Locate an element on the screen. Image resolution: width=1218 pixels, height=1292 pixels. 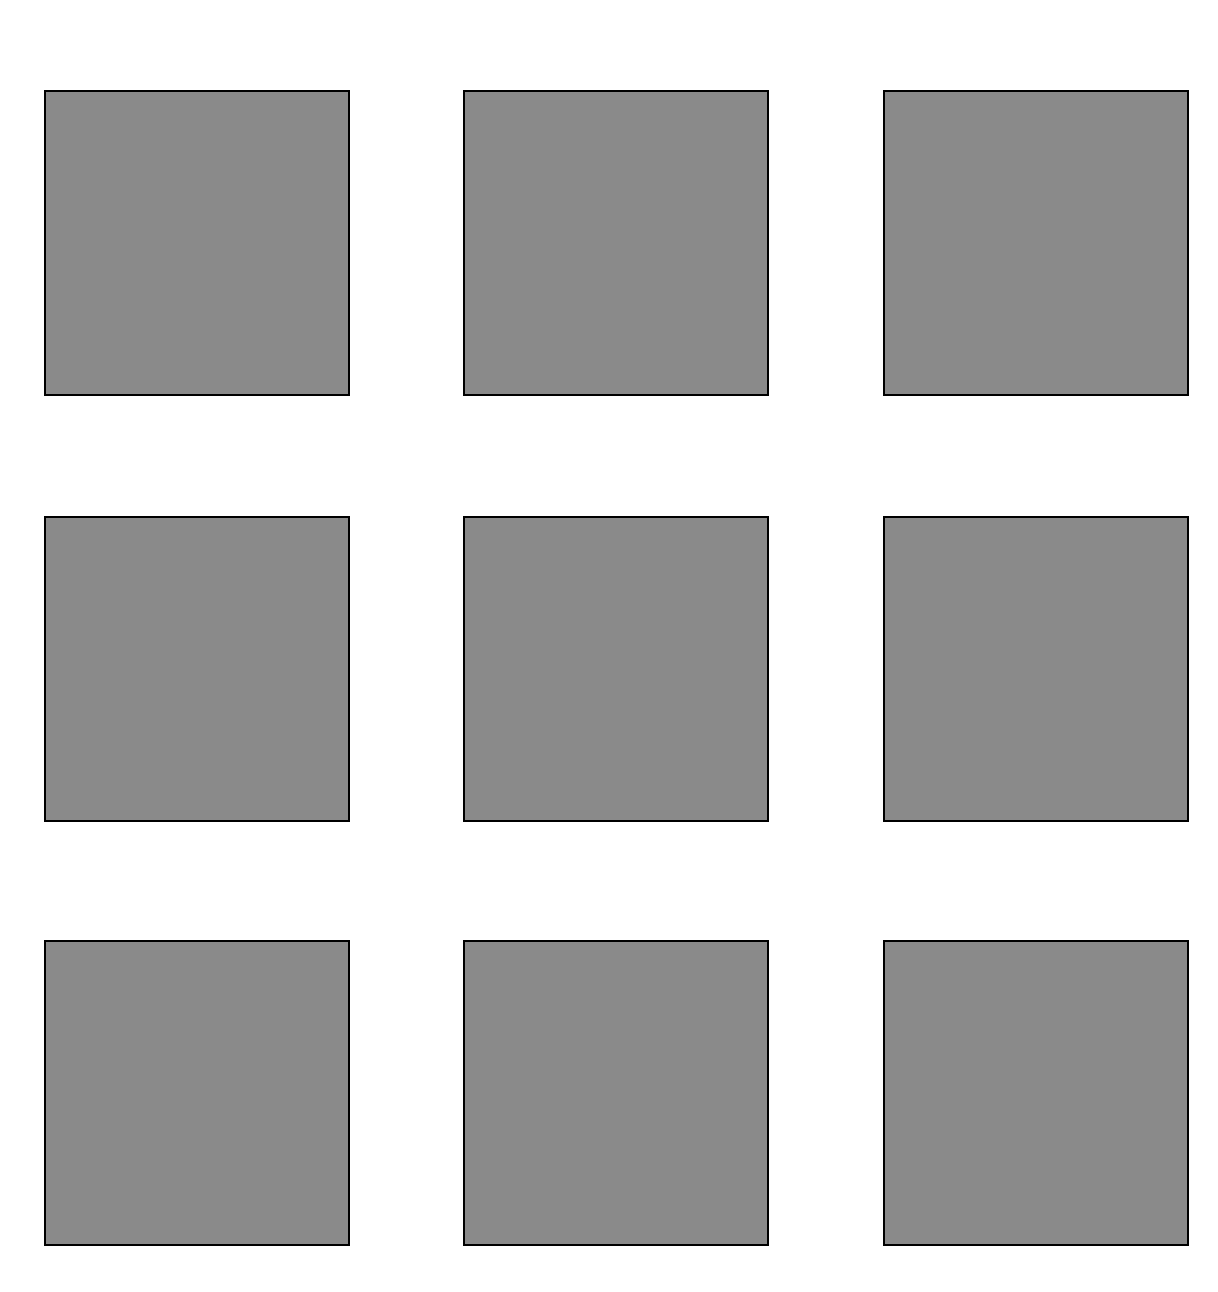
face-image-e is located at coordinates (616, 669).